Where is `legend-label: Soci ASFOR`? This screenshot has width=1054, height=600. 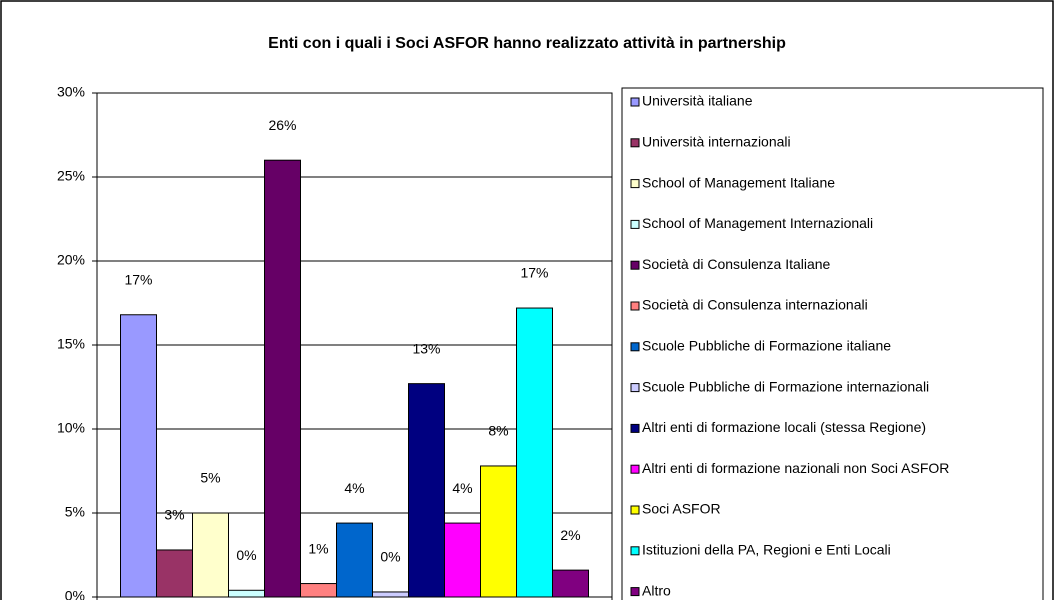 legend-label: Soci ASFOR is located at coordinates (681, 509).